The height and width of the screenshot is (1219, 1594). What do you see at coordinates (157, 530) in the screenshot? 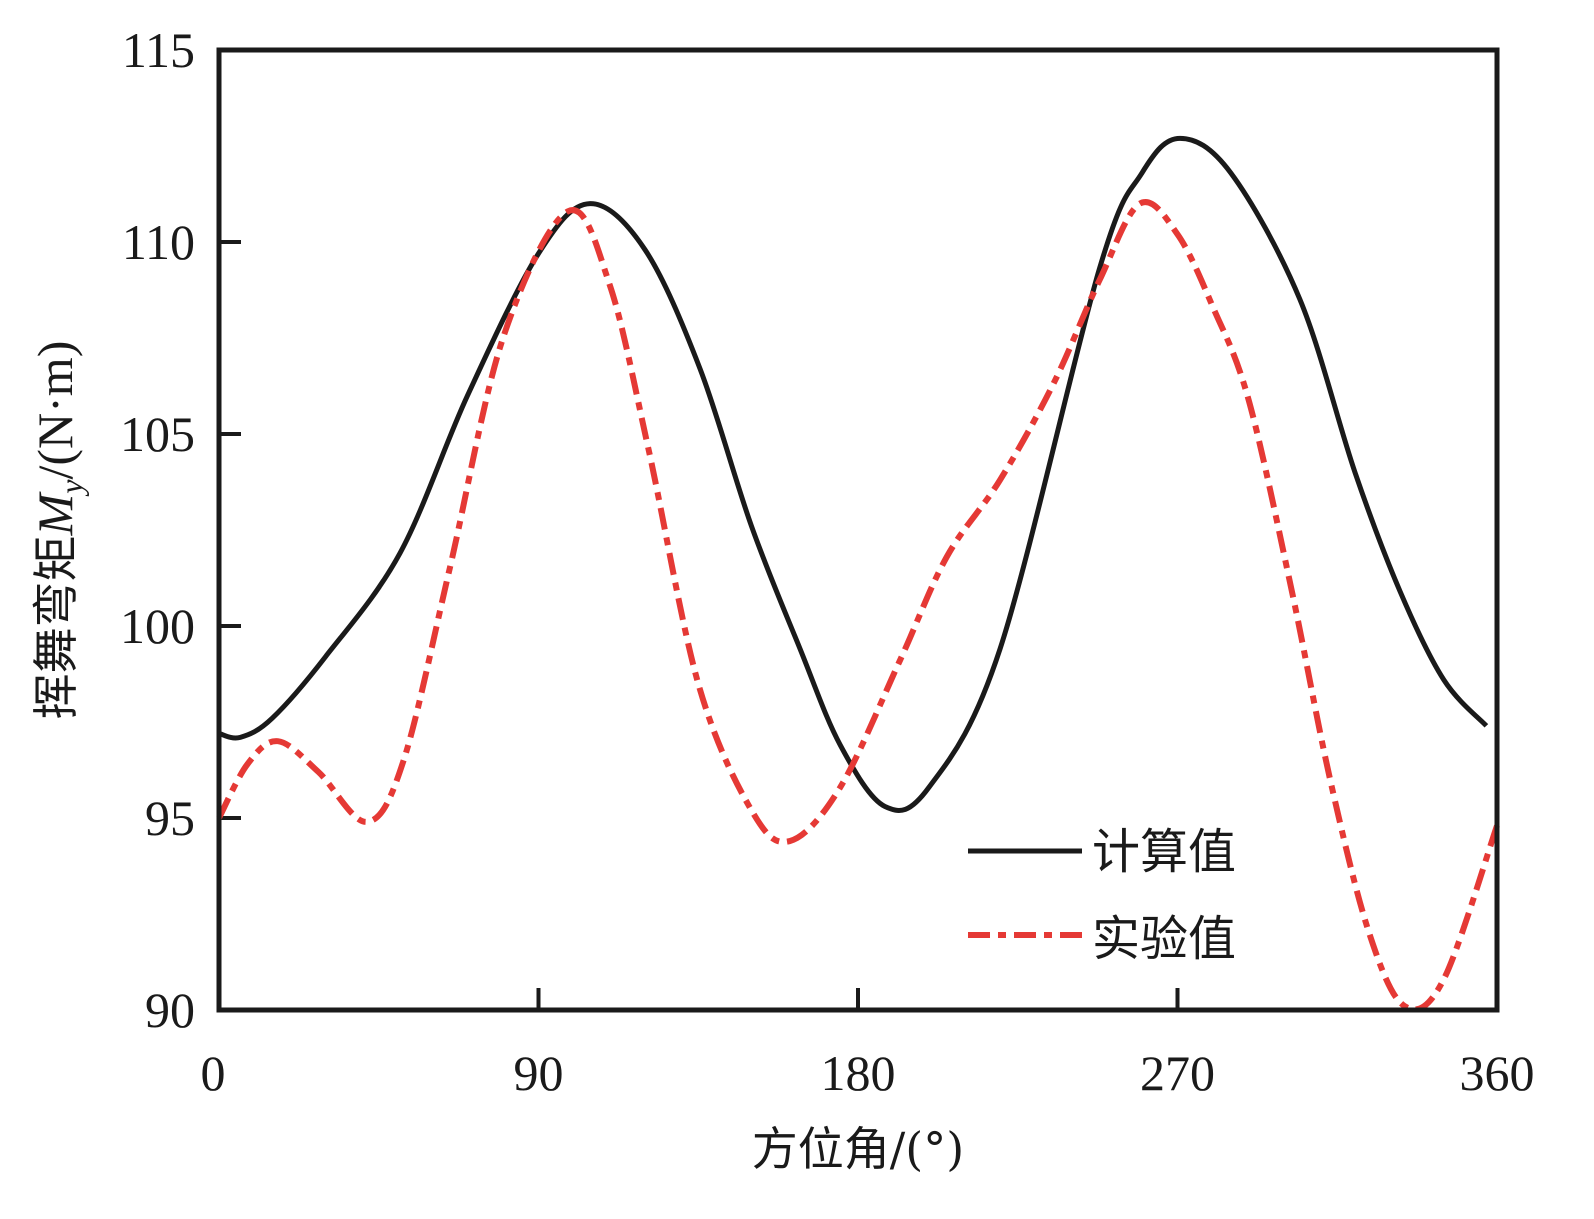
I see `y-tick-labels: 90 95 100 105 110 115` at bounding box center [157, 530].